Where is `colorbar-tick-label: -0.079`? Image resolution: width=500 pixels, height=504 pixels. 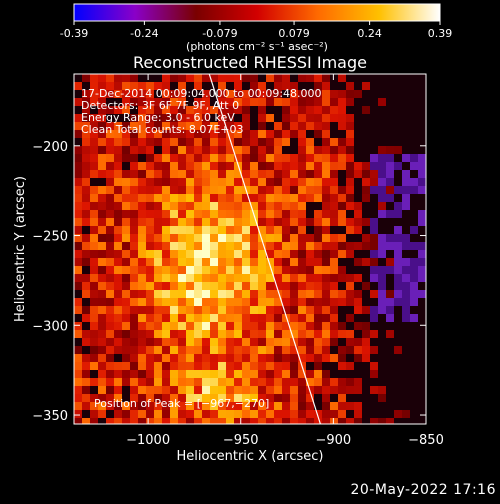
colorbar-tick-label: -0.079 is located at coordinates (219, 33).